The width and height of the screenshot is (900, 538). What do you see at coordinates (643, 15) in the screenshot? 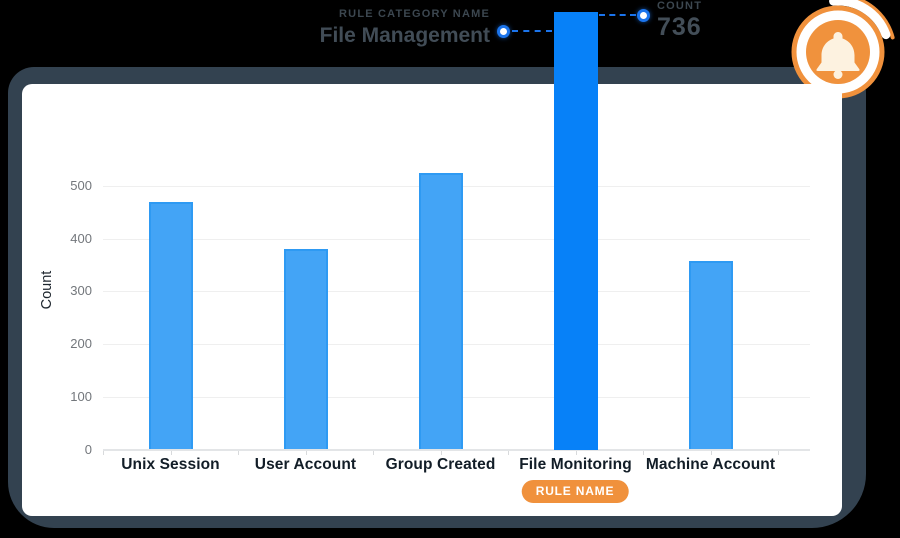
I see `connector-dot-right` at bounding box center [643, 15].